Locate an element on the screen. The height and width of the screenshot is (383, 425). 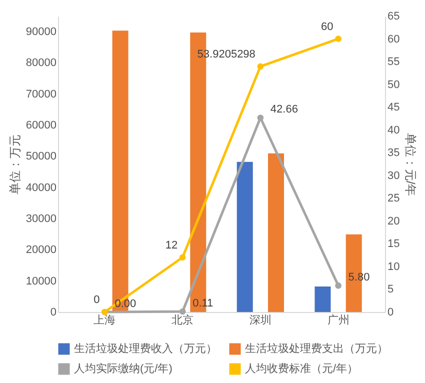
y-tick-label: 60000 is located at coordinates (41, 126).